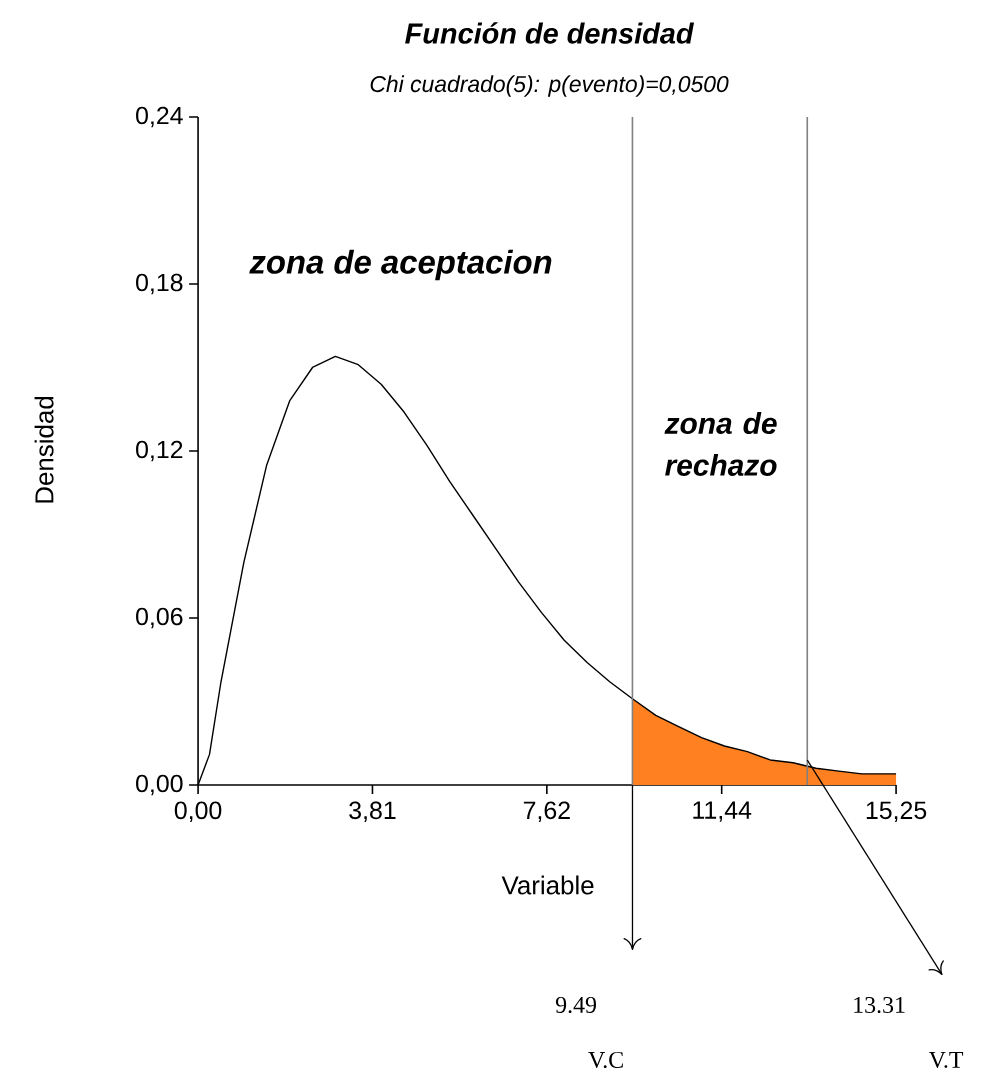  What do you see at coordinates (550, 33) in the screenshot?
I see `chart-title: Función de densidad` at bounding box center [550, 33].